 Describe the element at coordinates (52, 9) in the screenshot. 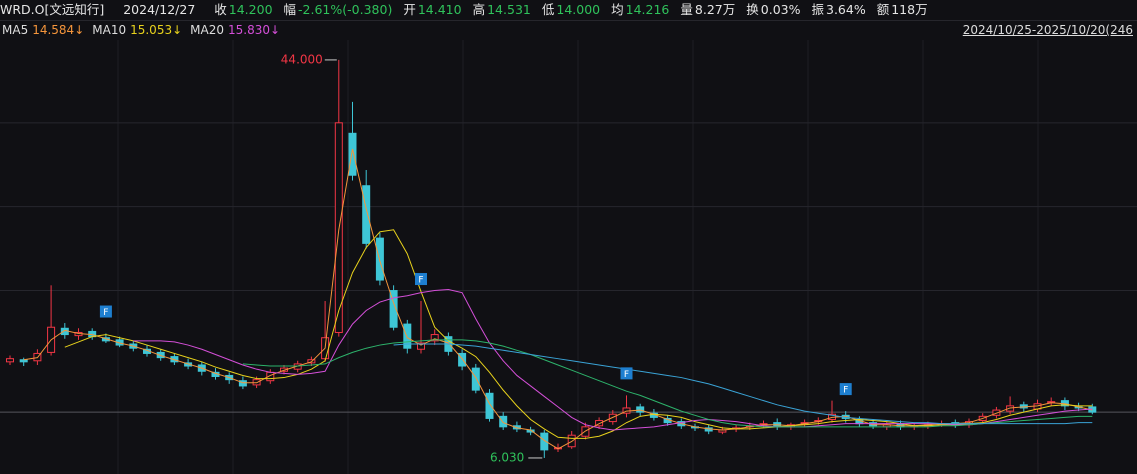

I see `symbol: WRD.O[文远知行]` at that location.